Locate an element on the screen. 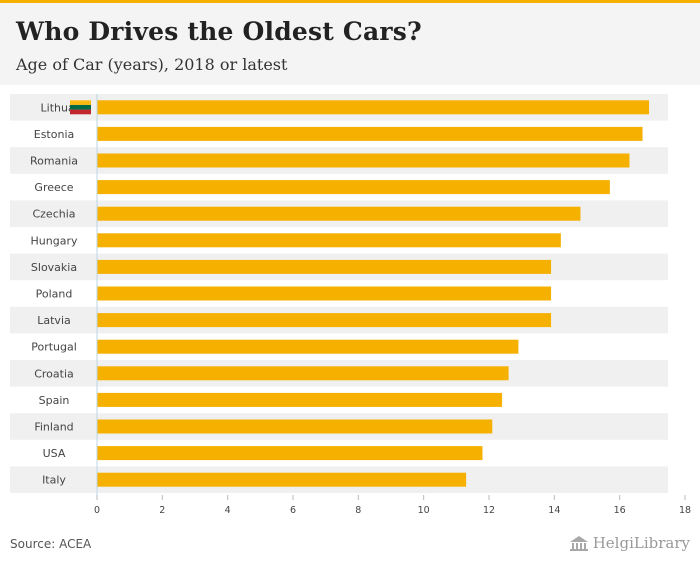 The height and width of the screenshot is (568, 700). x-tick-label: 2 is located at coordinates (162, 510).